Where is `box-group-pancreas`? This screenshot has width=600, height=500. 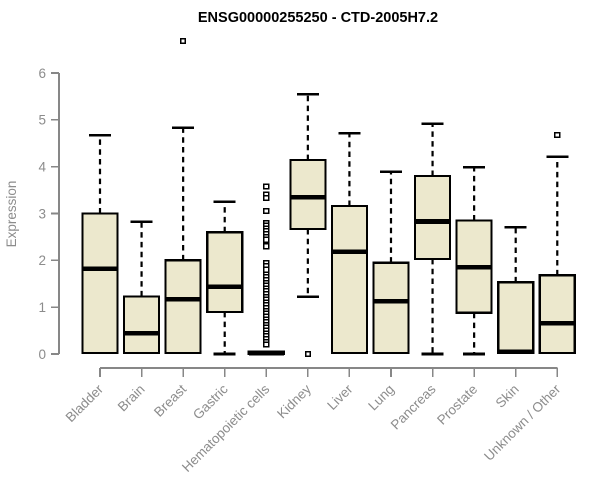 box-group-pancreas is located at coordinates (432, 239).